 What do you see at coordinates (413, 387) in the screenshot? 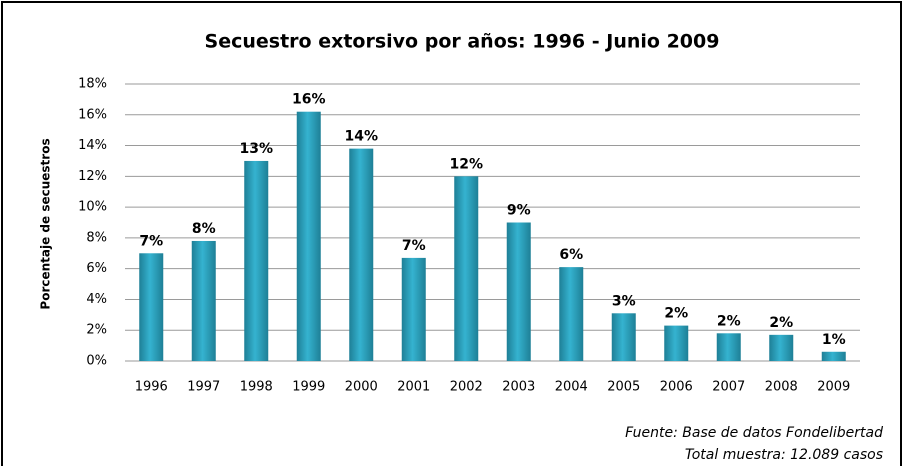
I see `x-tick-label: 2001` at bounding box center [413, 387].